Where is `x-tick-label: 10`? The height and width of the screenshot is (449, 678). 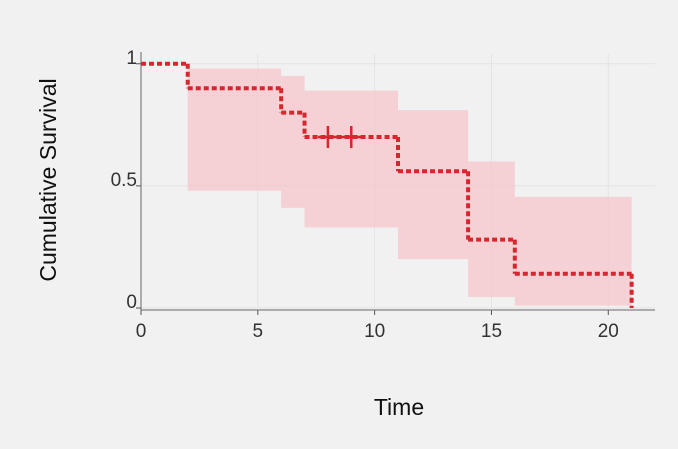 x-tick-label: 10 is located at coordinates (374, 331).